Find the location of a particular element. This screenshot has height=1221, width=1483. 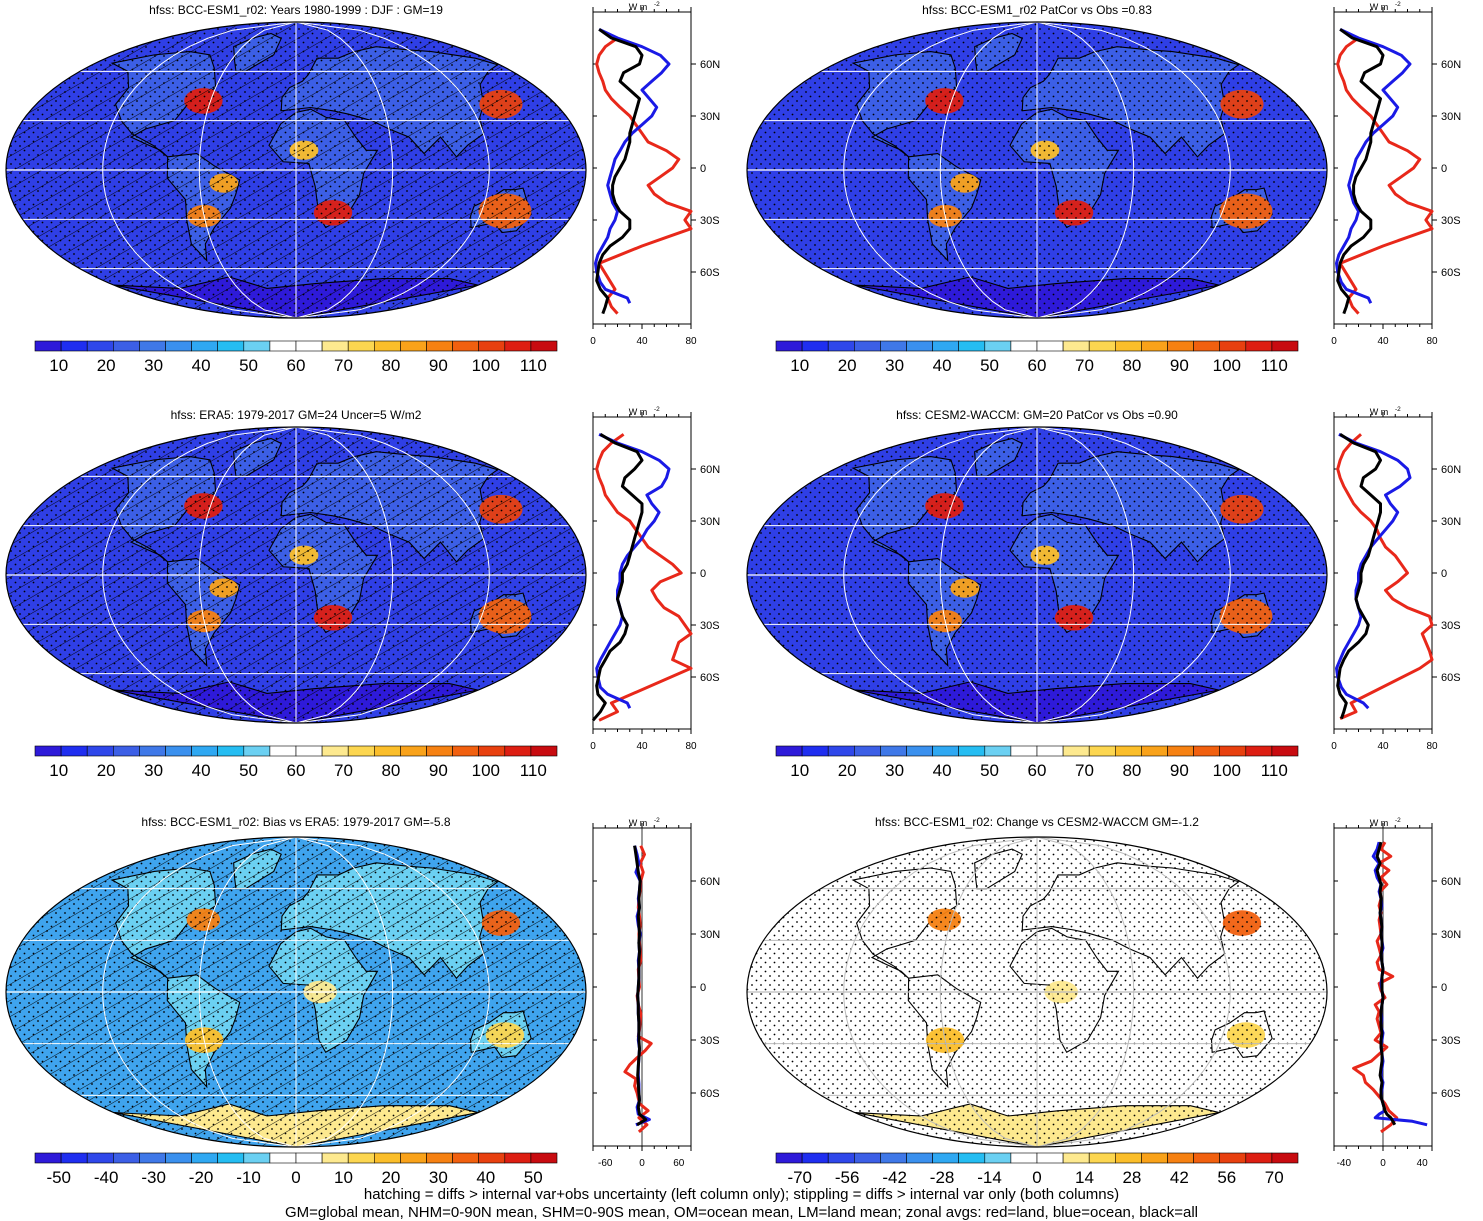

panel-4-colorbar-tick: 30 is located at coordinates (894, 770).